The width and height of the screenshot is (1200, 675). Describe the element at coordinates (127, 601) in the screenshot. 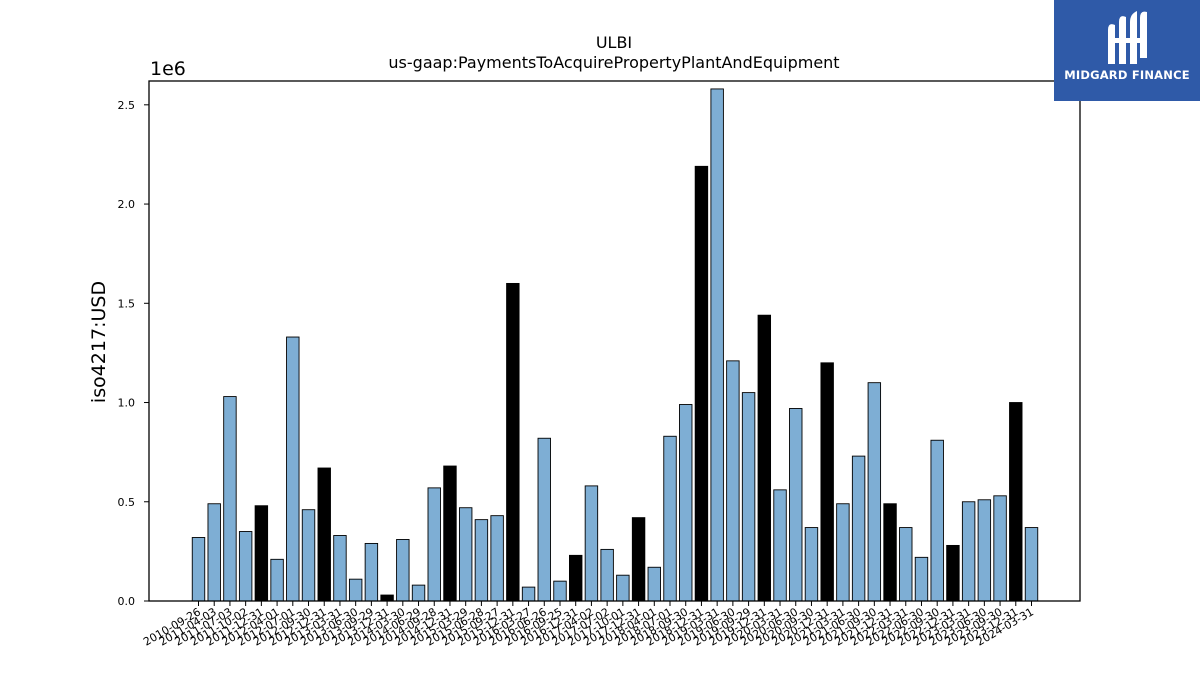

I see `y-tick-label: 0.0` at that location.